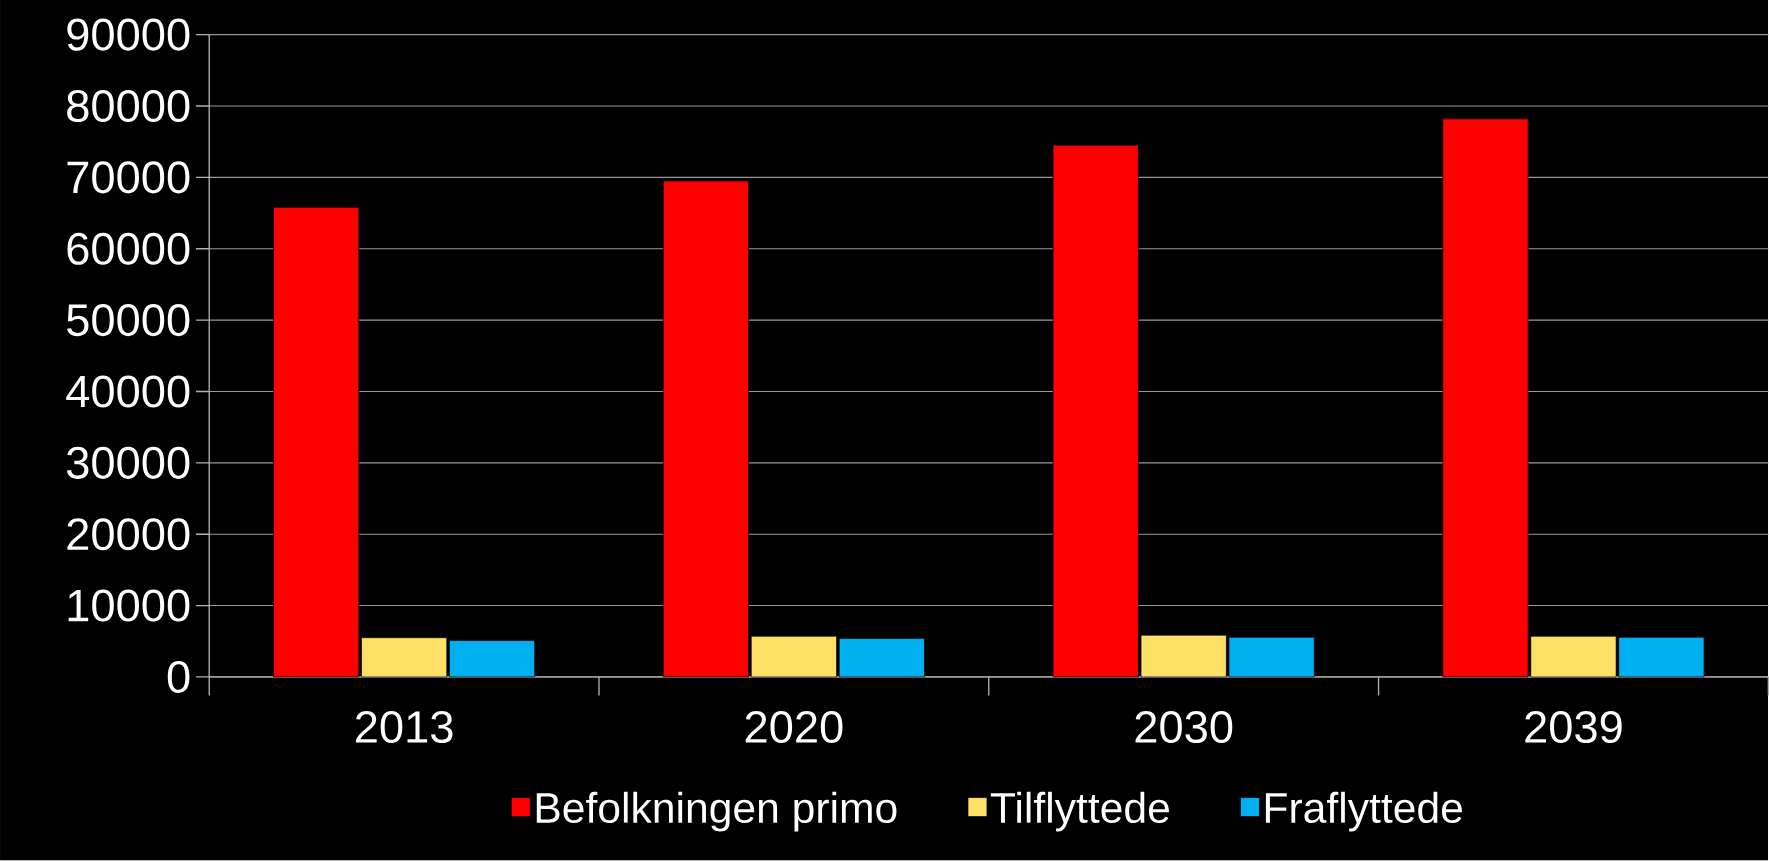 This screenshot has height=861, width=1769. Describe the element at coordinates (794, 727) in the screenshot. I see `x-tick-label: 2020` at that location.